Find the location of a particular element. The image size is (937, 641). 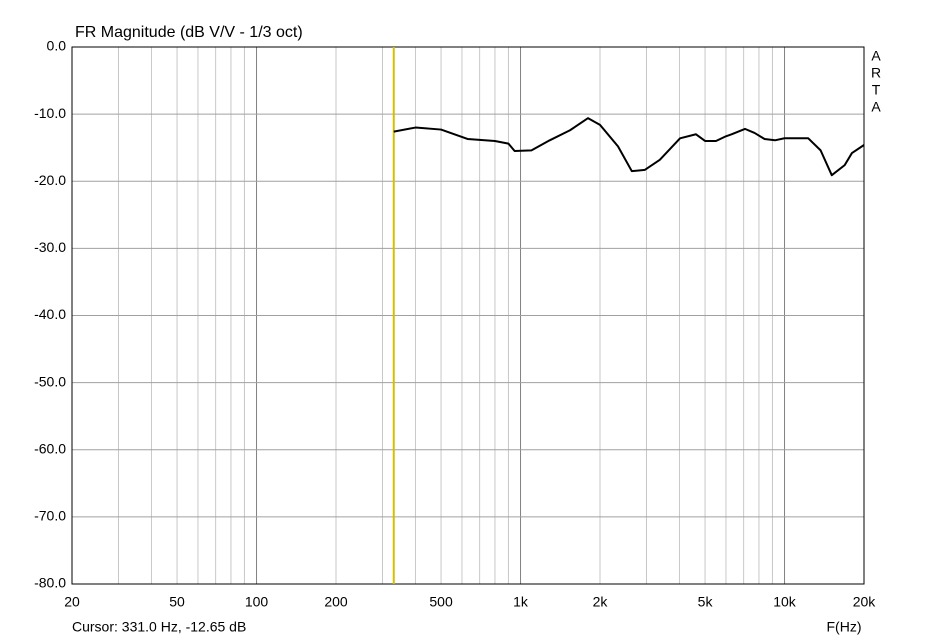

x-tick-label: 20 is located at coordinates (72, 602).